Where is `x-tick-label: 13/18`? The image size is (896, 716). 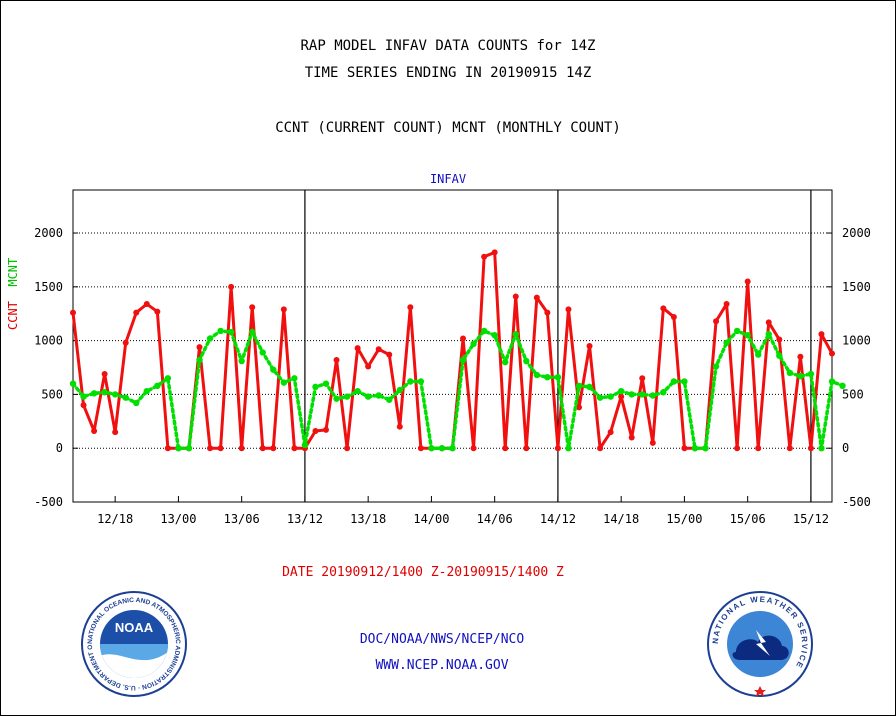 x-tick-label: 13/18 is located at coordinates (368, 519).